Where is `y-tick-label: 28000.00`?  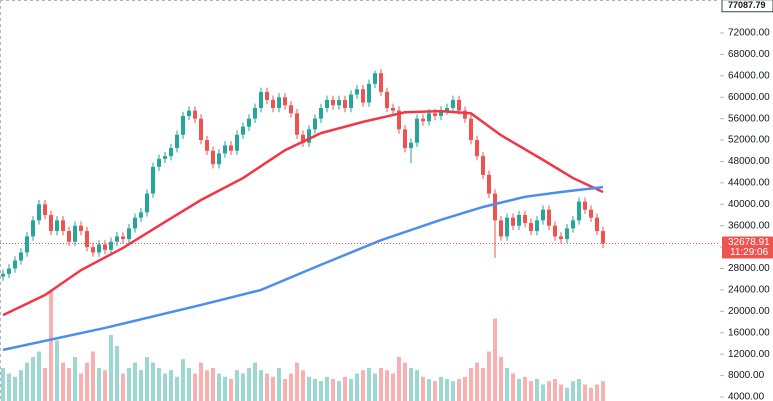 y-tick-label: 28000.00 is located at coordinates (749, 268).